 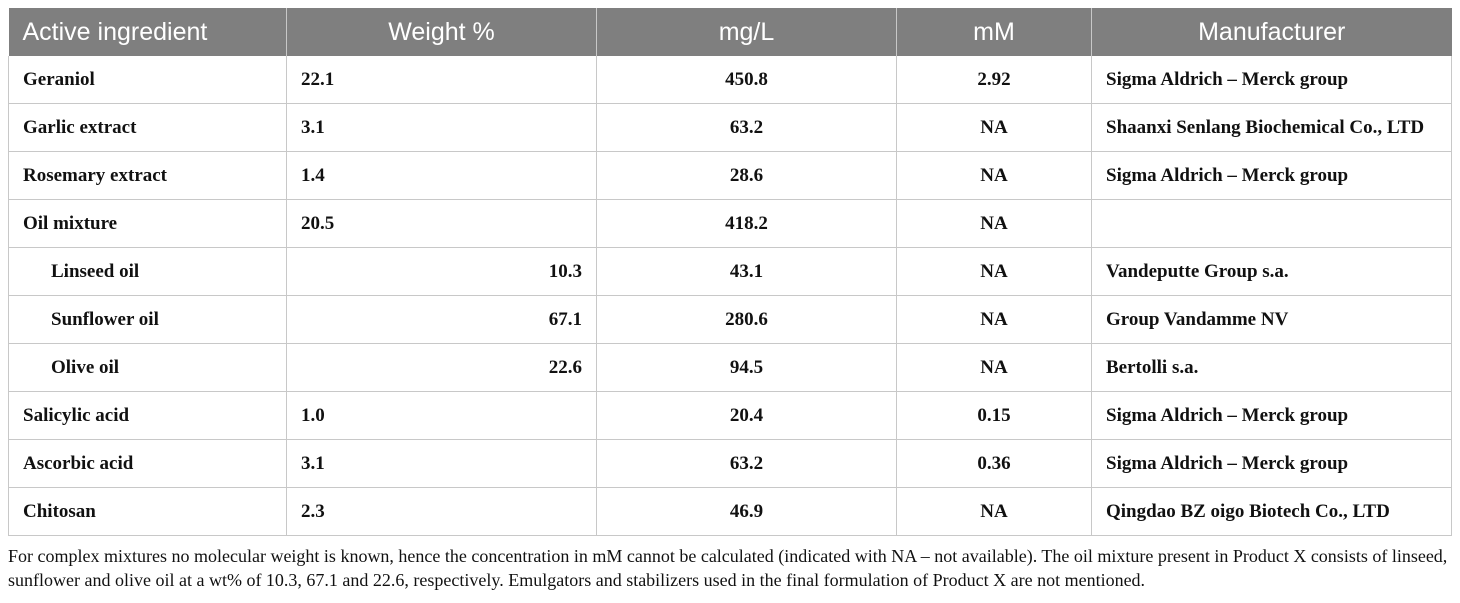 I want to click on cell-mg-per-l: 20.4, so click(x=746, y=415).